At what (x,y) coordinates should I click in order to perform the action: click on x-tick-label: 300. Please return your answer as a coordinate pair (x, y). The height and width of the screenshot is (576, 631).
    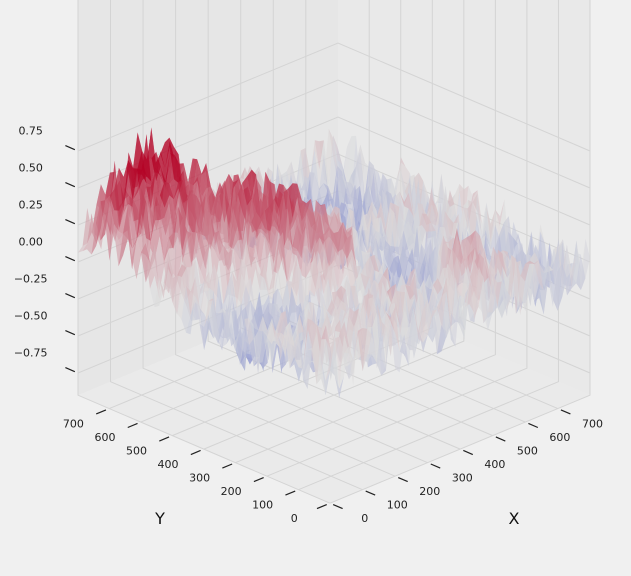
    Looking at the image, I should click on (462, 478).